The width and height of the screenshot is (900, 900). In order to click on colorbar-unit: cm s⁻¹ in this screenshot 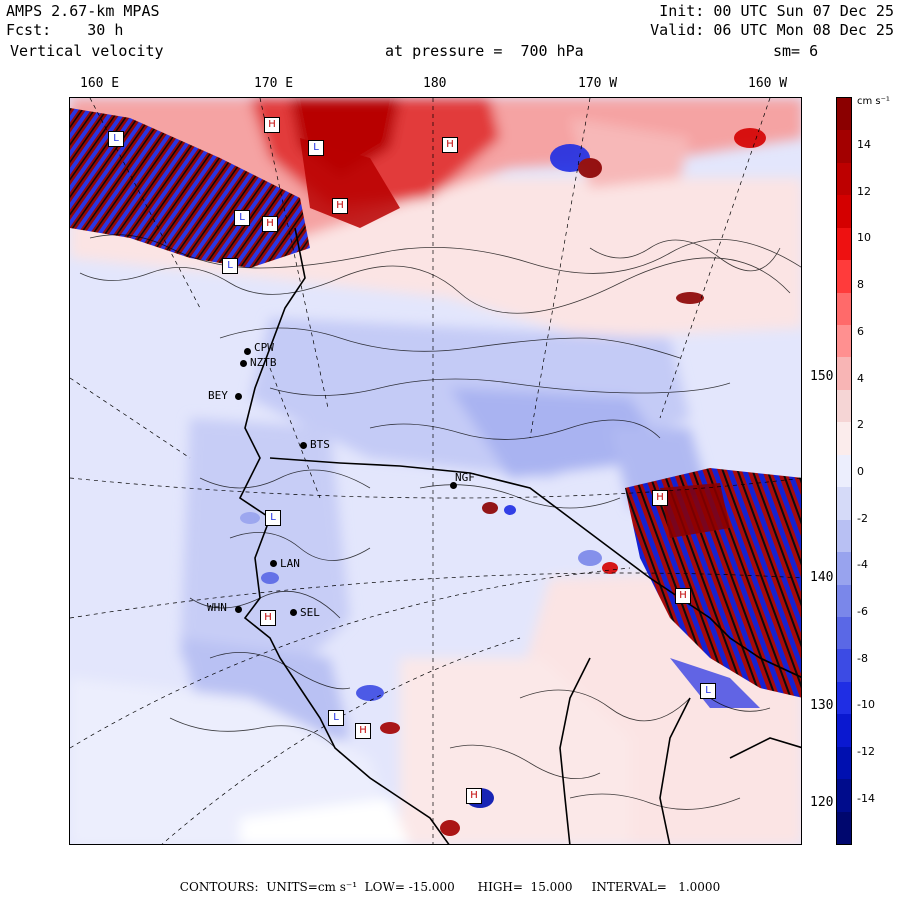, I will do `click(873, 101)`.